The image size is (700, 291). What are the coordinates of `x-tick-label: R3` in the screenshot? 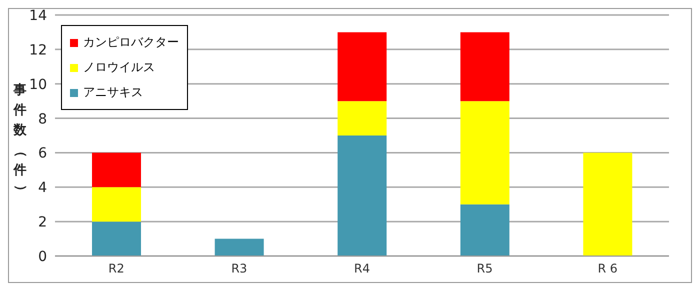 It's located at (239, 269).